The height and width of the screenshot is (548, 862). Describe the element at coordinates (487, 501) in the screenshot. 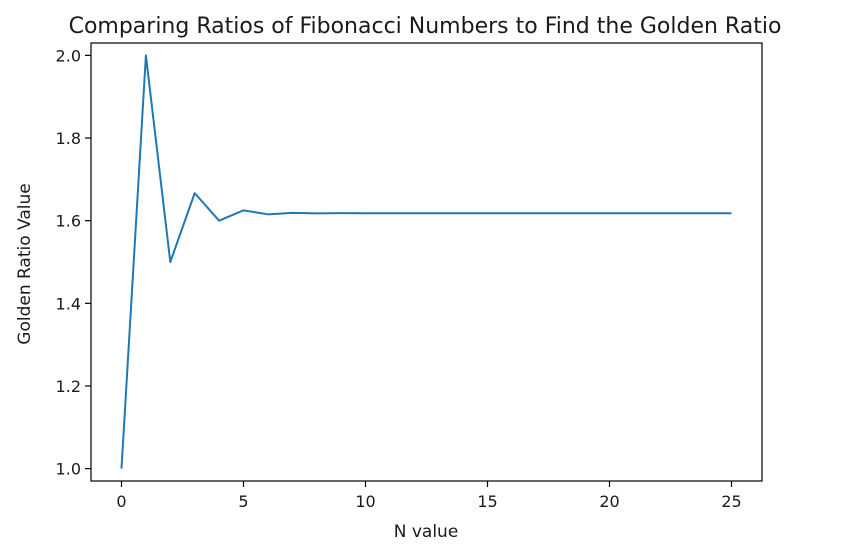

I see `x-tick-label: 15` at that location.